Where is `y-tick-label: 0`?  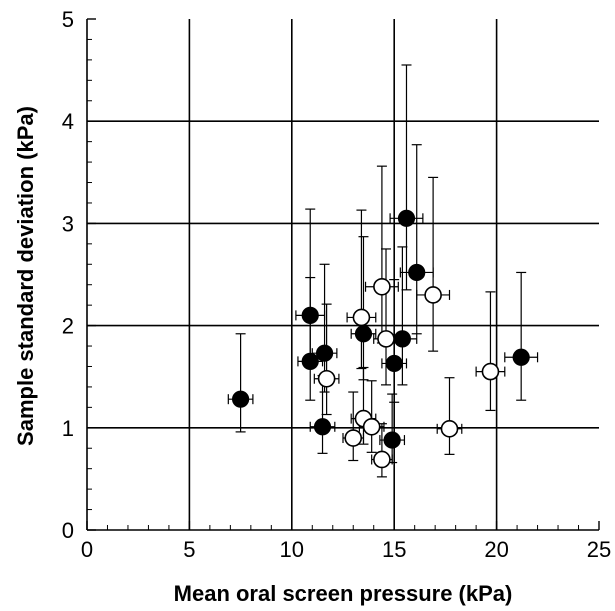 y-tick-label: 0 is located at coordinates (68, 530).